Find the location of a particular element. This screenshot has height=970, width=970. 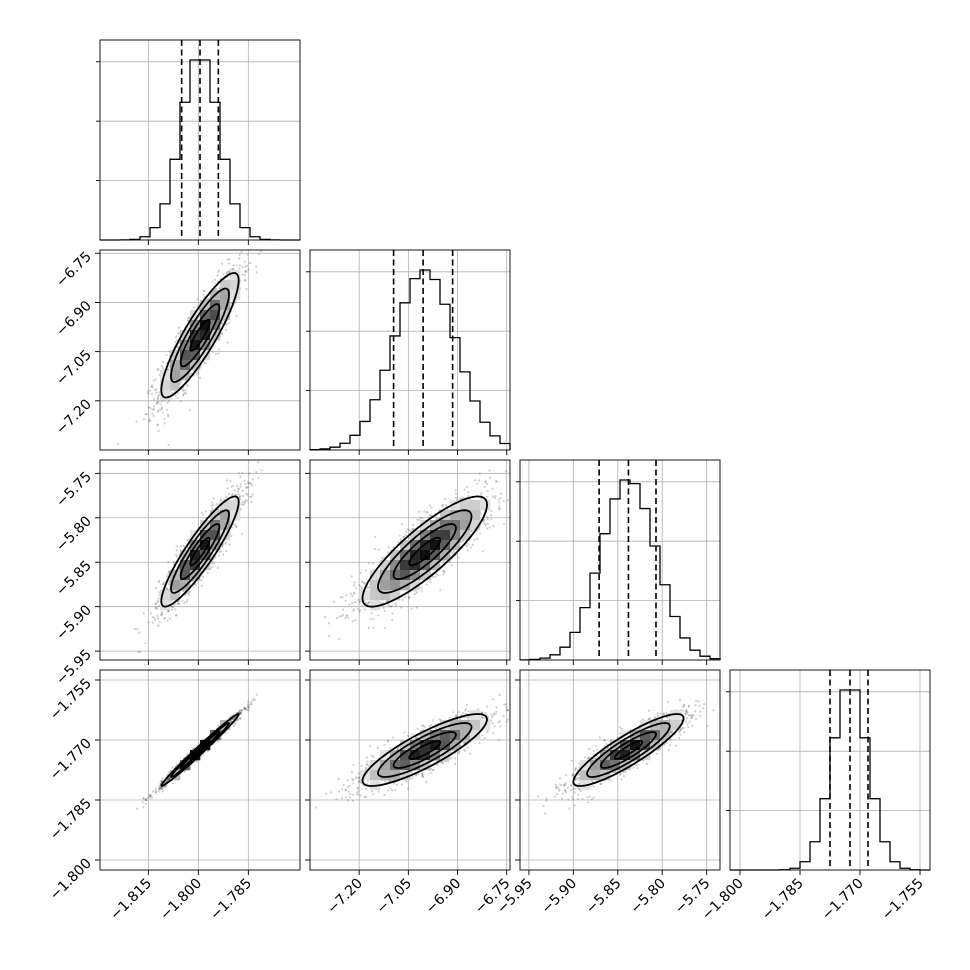

x-tick-label: −5.80 is located at coordinates (648, 897).